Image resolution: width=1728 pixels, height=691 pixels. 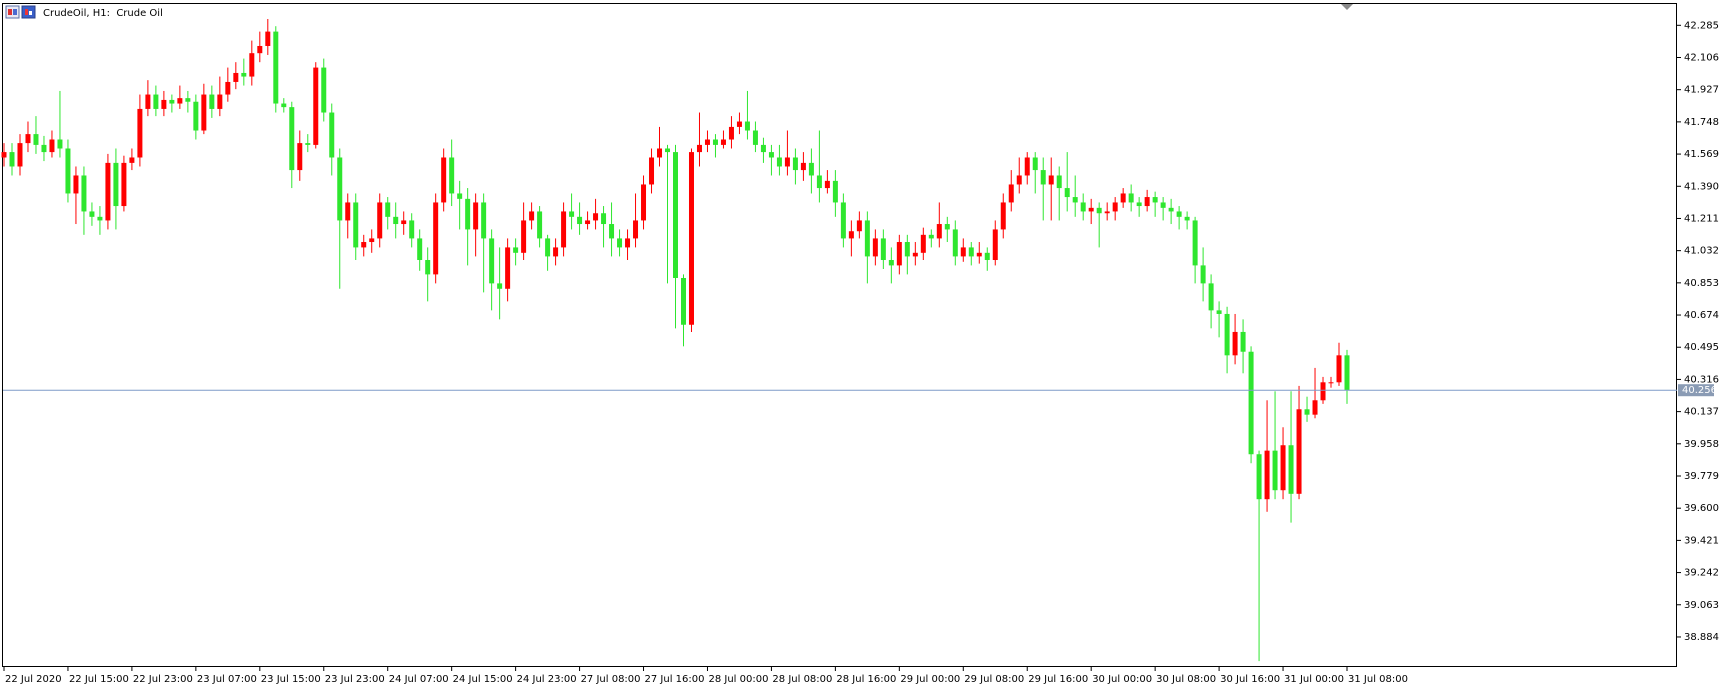 What do you see at coordinates (738, 679) in the screenshot?
I see `x-tick-label: 28 Jul 00:00` at bounding box center [738, 679].